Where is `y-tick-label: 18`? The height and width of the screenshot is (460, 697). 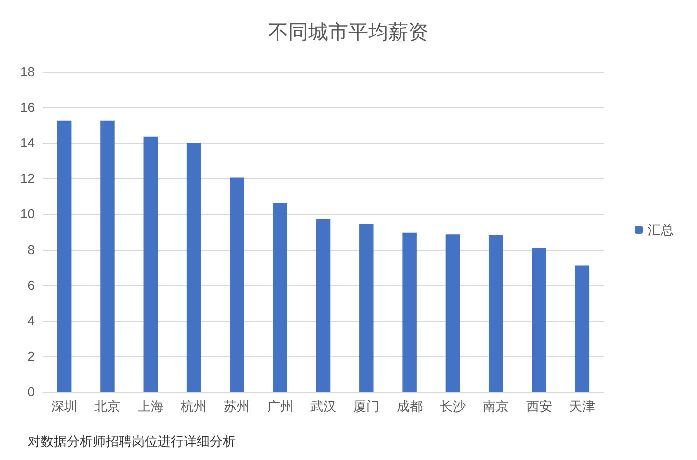
y-tick-label: 18 is located at coordinates (27, 72).